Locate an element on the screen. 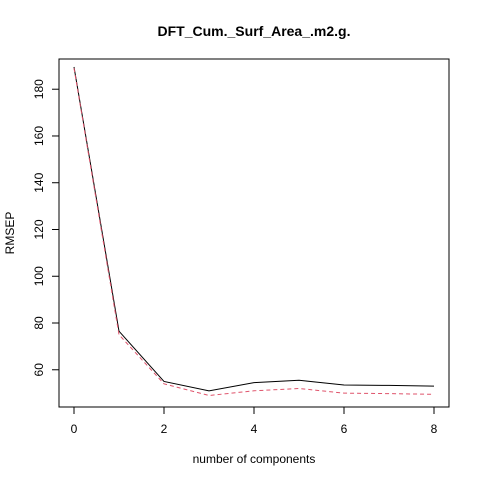  y-tick-label: 160 is located at coordinates (39, 136).